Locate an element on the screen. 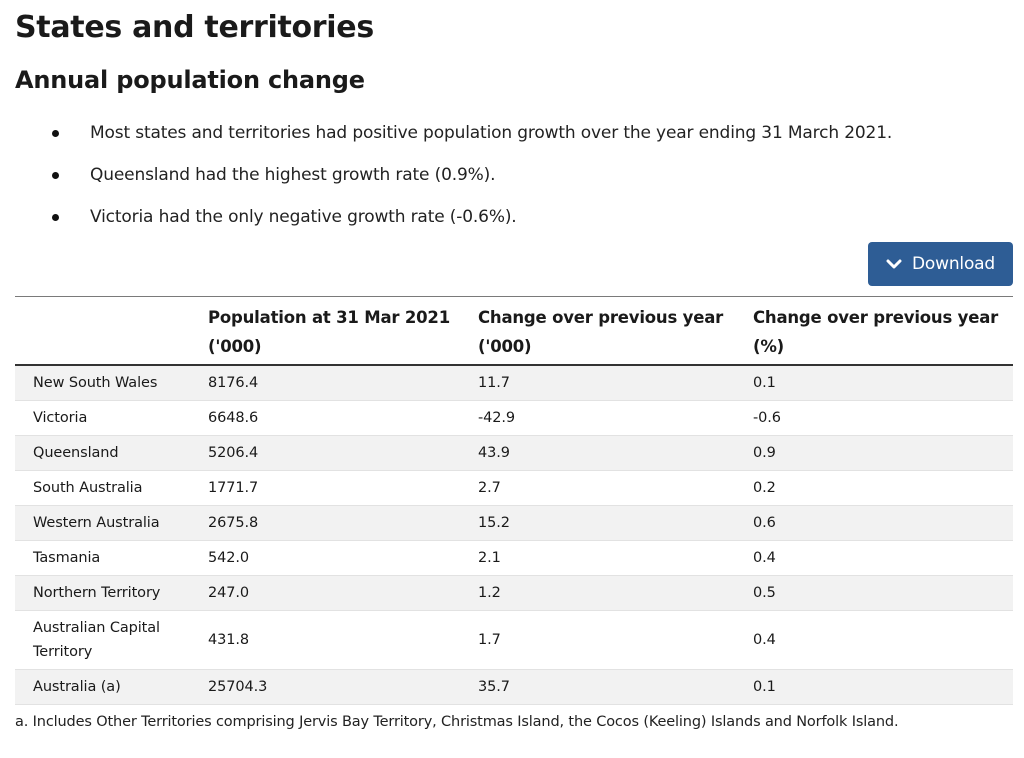  download-label: Download is located at coordinates (953, 264).